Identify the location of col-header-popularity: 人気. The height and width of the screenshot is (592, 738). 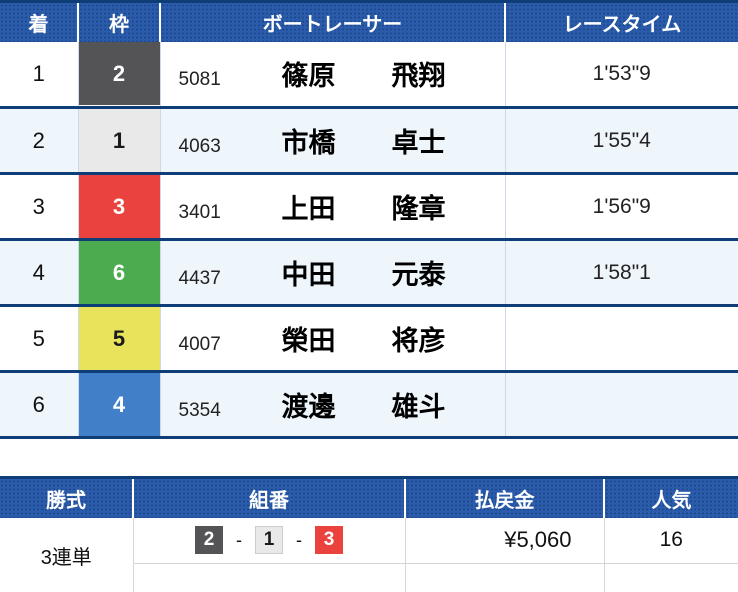
(671, 497).